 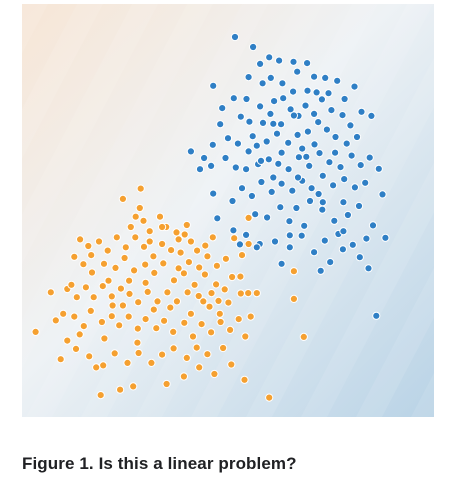 What do you see at coordinates (395, 342) in the screenshot?
I see `decision-band` at bounding box center [395, 342].